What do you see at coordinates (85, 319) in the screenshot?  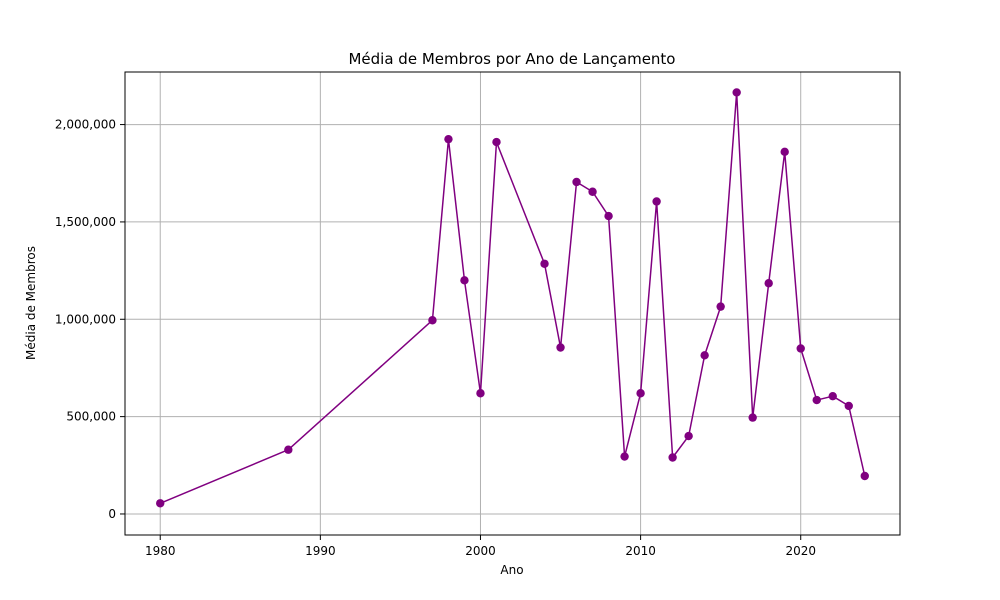 I see `y-tick-label: 1,000,000` at bounding box center [85, 319].